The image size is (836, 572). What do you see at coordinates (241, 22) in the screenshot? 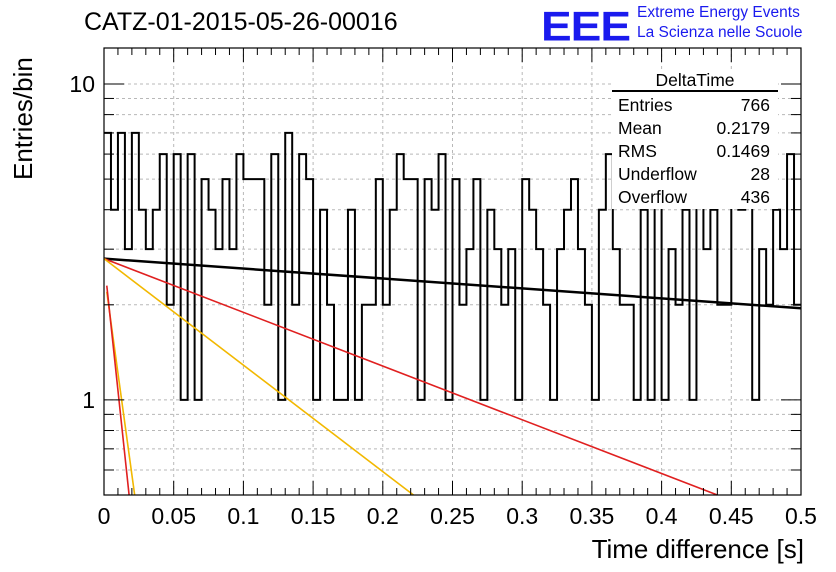
I see `plot-title: CATZ-01-2015-05-26-00016` at bounding box center [241, 22].